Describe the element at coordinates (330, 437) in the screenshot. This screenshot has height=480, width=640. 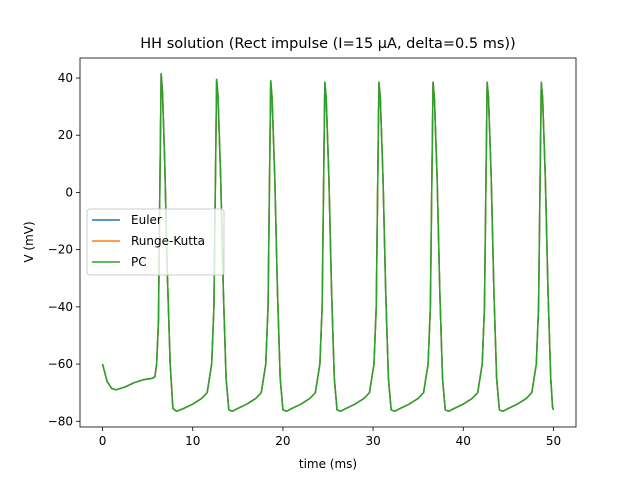
I see `x-axis: 0 10 20 30 40 50` at that location.